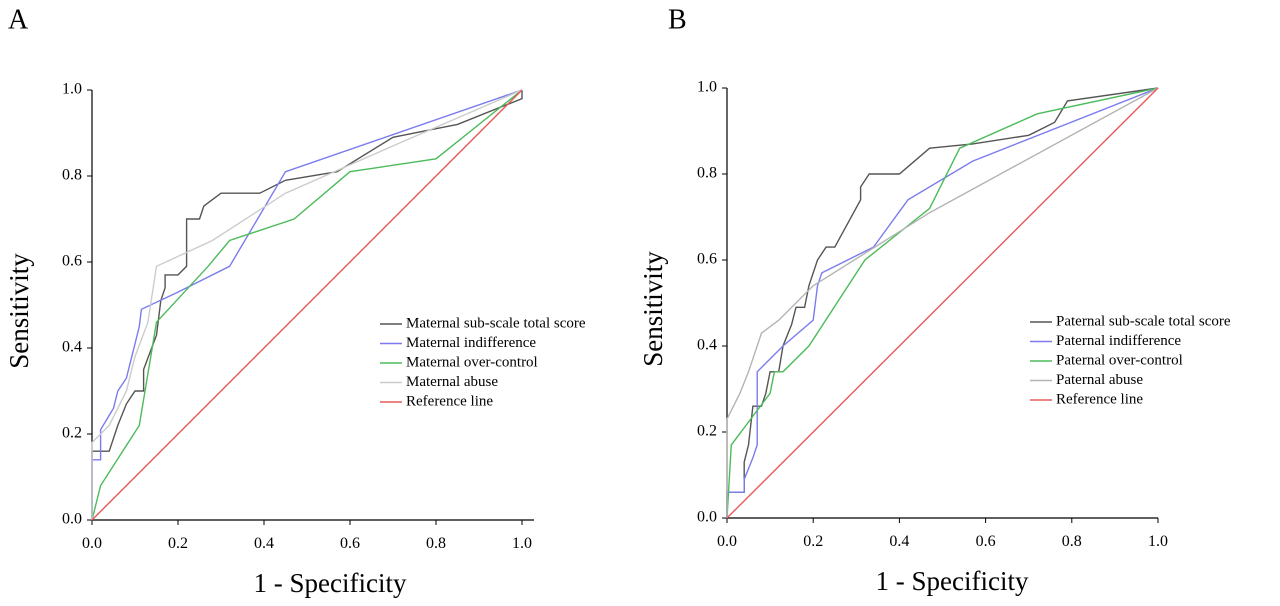 The height and width of the screenshot is (606, 1280). What do you see at coordinates (1143, 321) in the screenshot?
I see `legend-label: Paternal sub-scale total score` at bounding box center [1143, 321].